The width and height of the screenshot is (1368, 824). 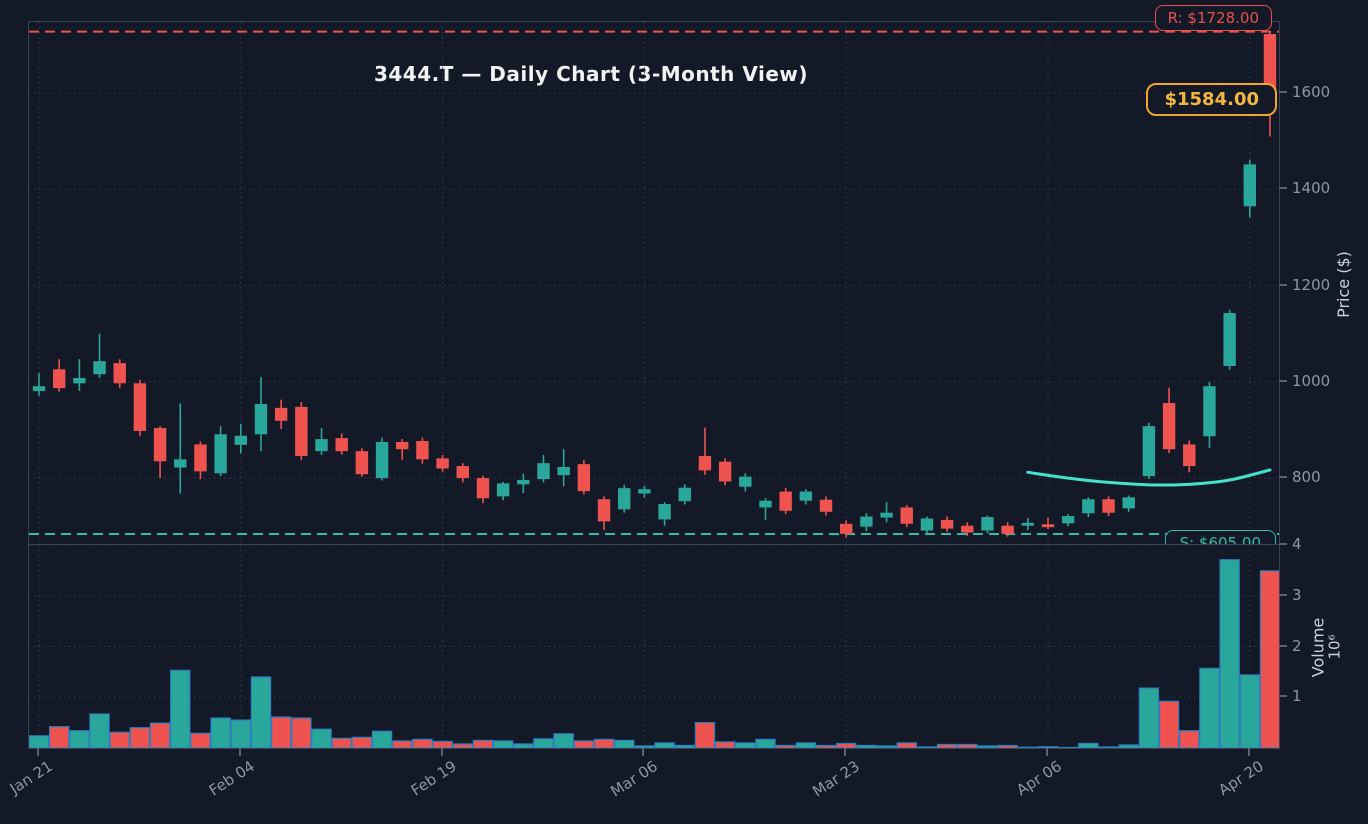 I want to click on support-label: S: $605.00, so click(x=1220, y=537).